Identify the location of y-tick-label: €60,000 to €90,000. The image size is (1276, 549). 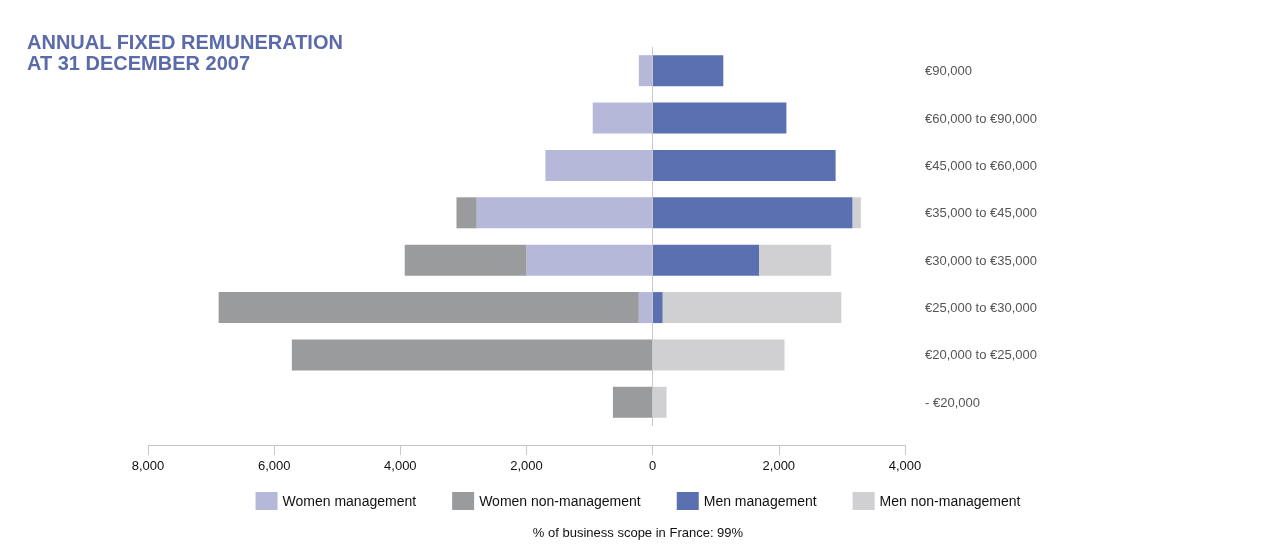
(981, 118).